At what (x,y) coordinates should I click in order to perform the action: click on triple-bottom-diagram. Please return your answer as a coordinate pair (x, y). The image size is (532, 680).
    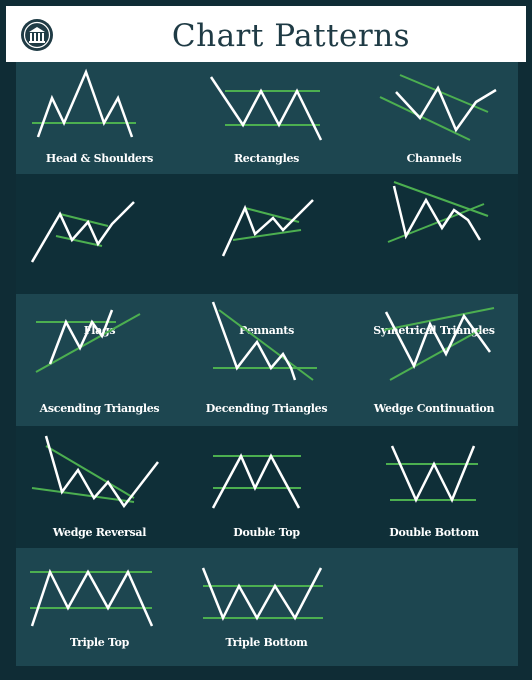
    Looking at the image, I should click on (262, 594).